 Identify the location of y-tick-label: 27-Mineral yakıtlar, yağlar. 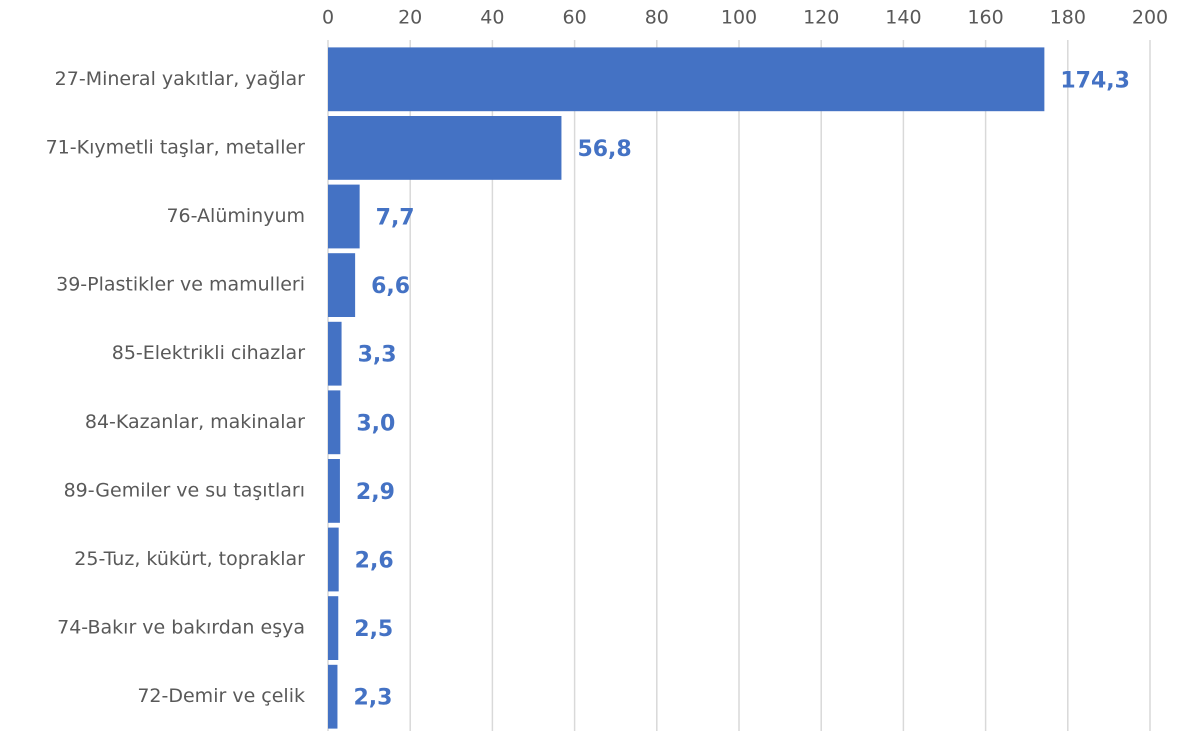
(180, 79).